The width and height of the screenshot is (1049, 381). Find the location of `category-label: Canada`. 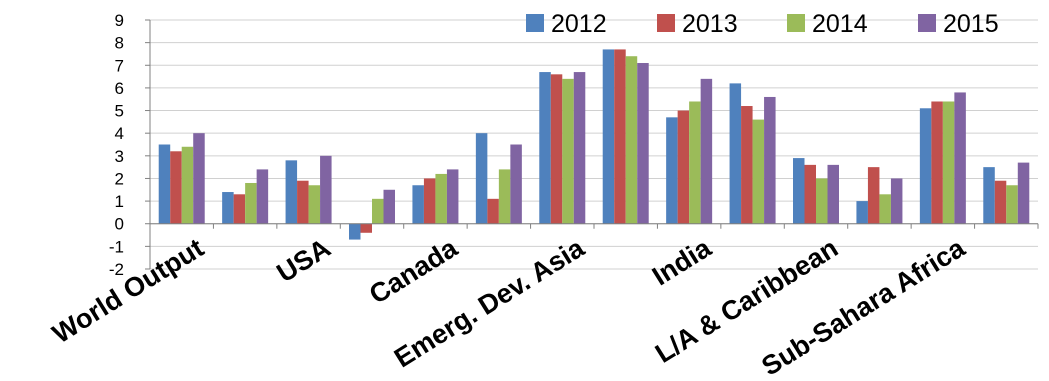

category-label: Canada is located at coordinates (413, 271).